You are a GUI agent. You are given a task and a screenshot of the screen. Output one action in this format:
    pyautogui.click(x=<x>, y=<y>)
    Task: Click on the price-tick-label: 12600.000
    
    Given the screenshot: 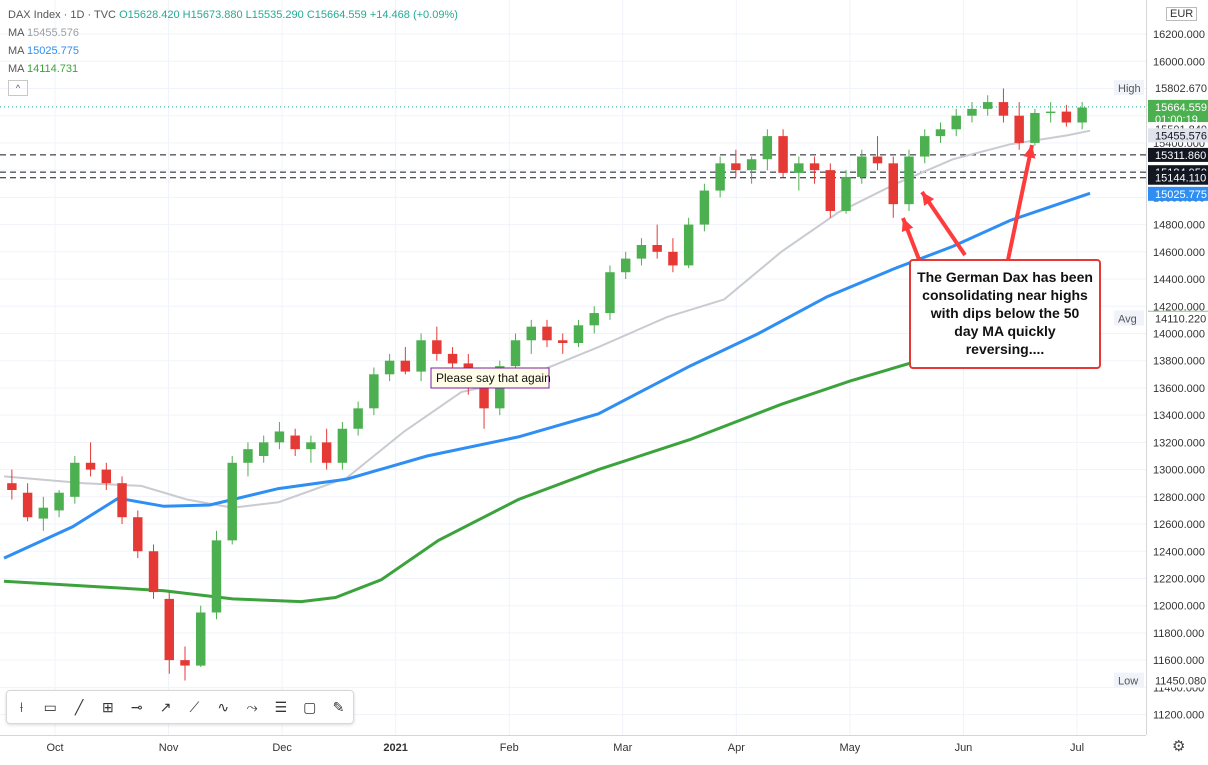 What is the action you would take?
    pyautogui.click(x=1179, y=525)
    